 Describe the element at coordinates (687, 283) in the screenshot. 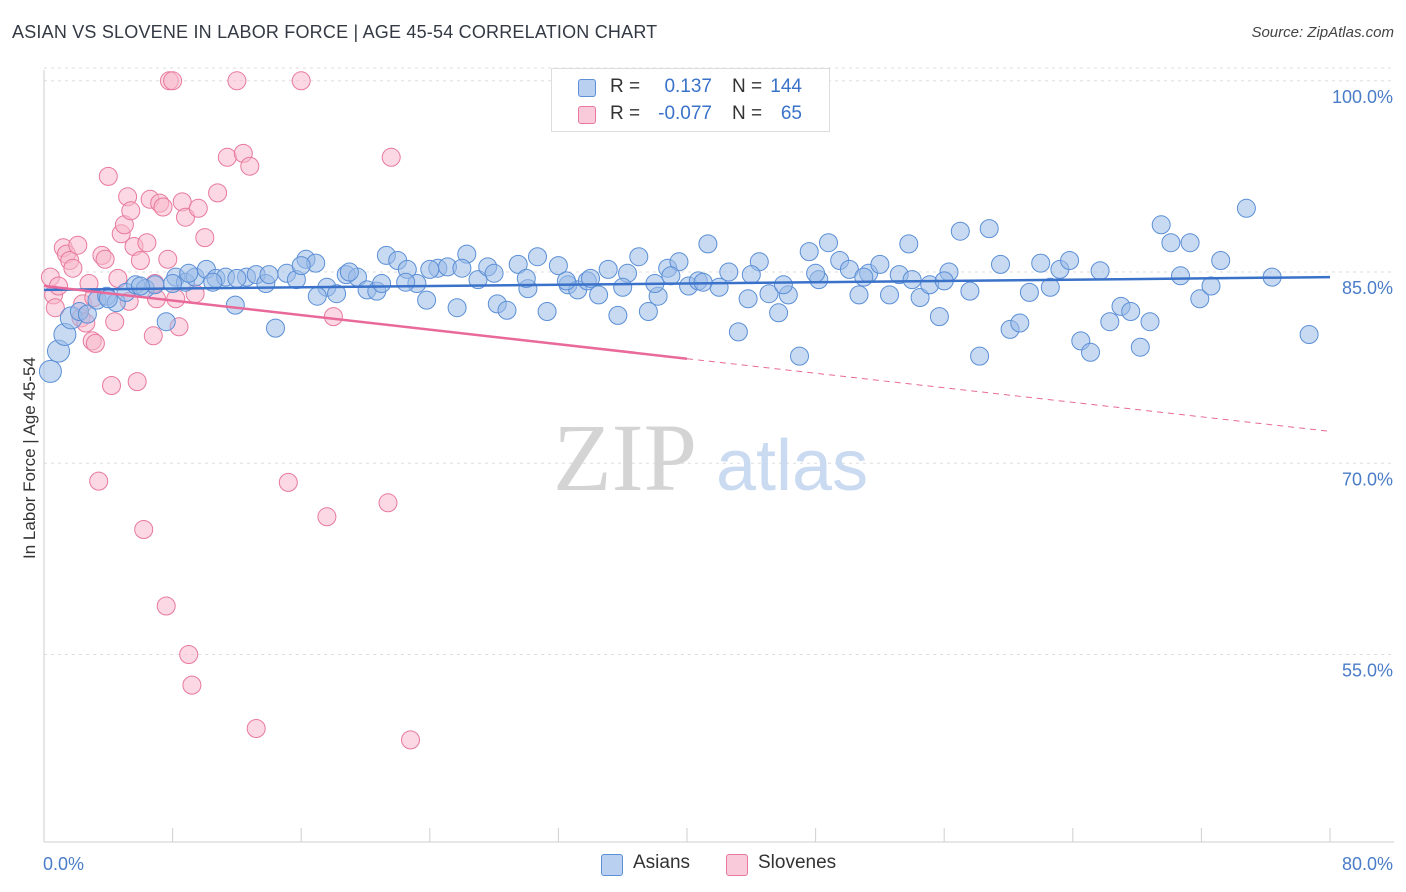

I see `asians-trend-line` at that location.